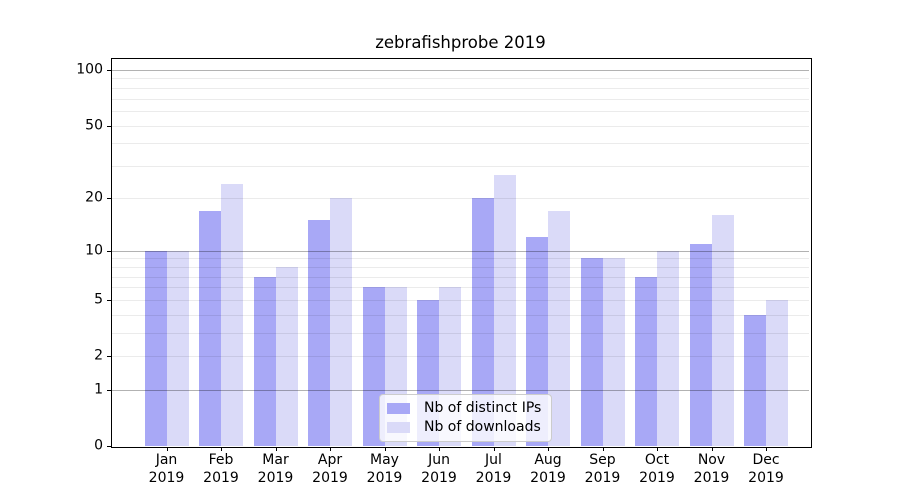 This screenshot has height=500, width=900. What do you see at coordinates (94, 250) in the screenshot?
I see `y-tick-label-10: 10` at bounding box center [94, 250].